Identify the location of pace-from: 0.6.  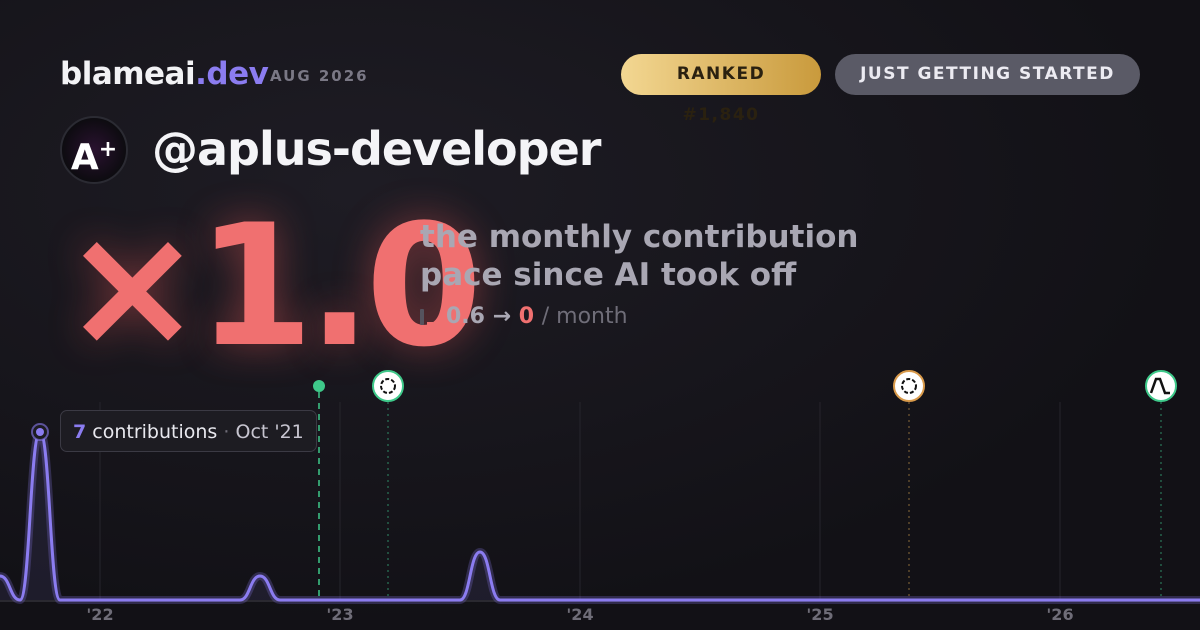
(465, 316).